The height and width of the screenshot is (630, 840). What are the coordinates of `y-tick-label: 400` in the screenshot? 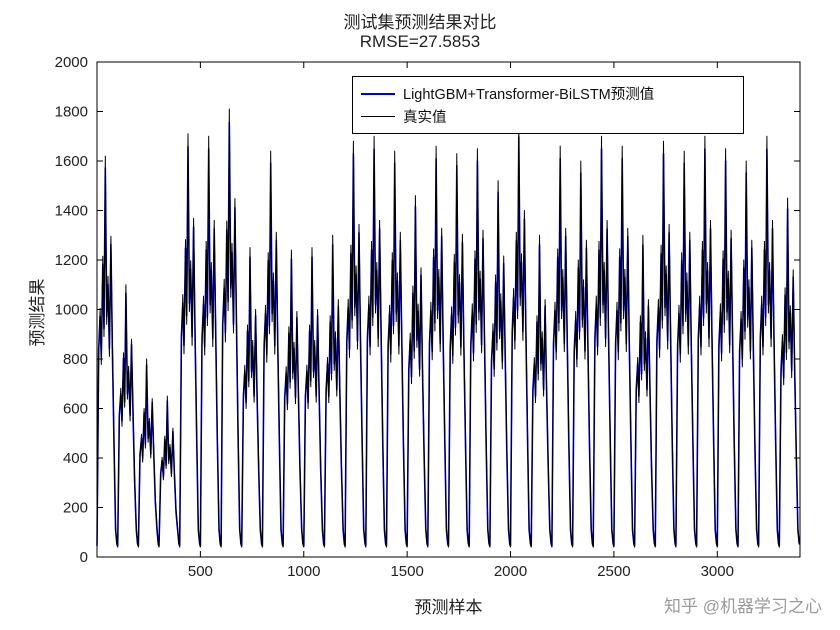 It's located at (75, 458).